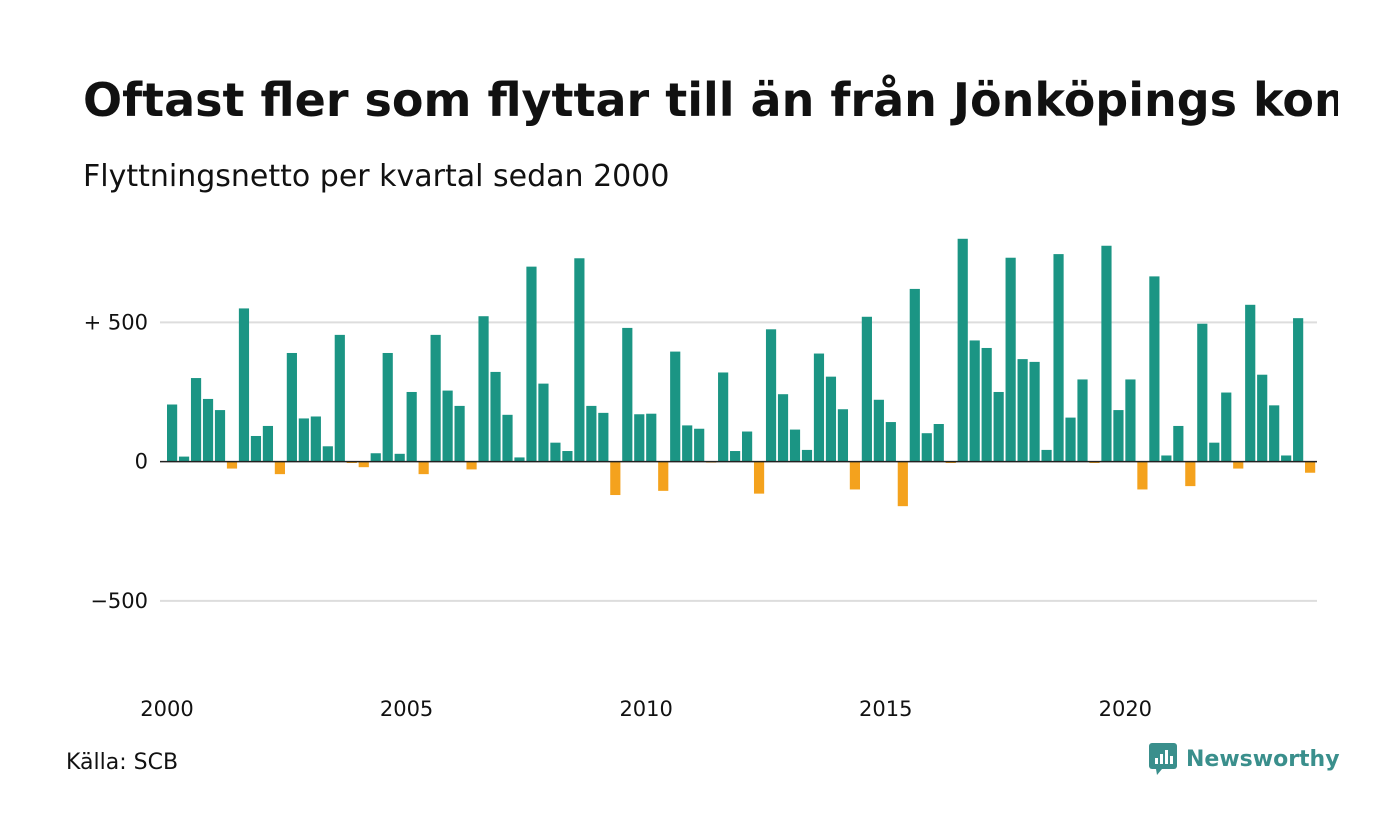 The width and height of the screenshot is (1400, 840). I want to click on x-tick-label: 2005, so click(406, 709).